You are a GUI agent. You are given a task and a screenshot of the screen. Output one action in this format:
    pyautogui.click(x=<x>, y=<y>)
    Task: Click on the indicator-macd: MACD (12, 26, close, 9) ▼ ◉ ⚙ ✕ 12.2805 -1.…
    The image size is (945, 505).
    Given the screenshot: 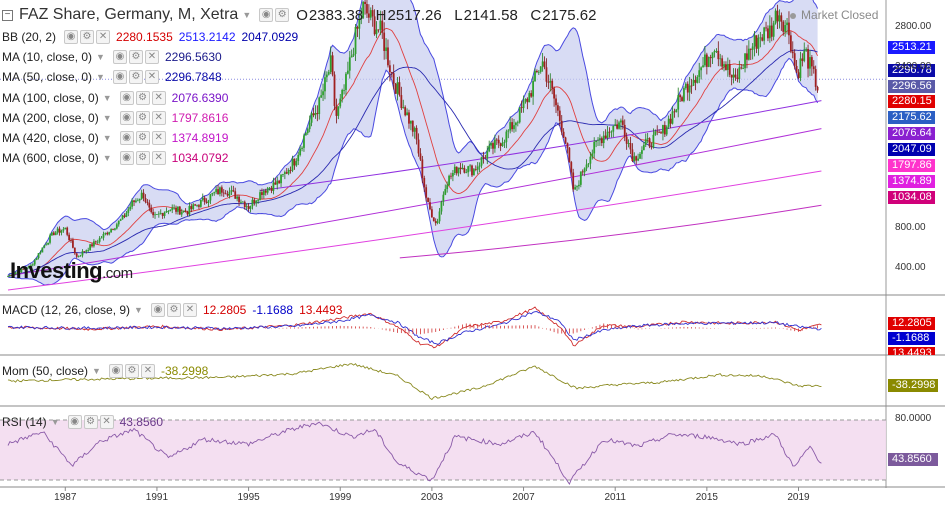 What is the action you would take?
    pyautogui.click(x=172, y=310)
    